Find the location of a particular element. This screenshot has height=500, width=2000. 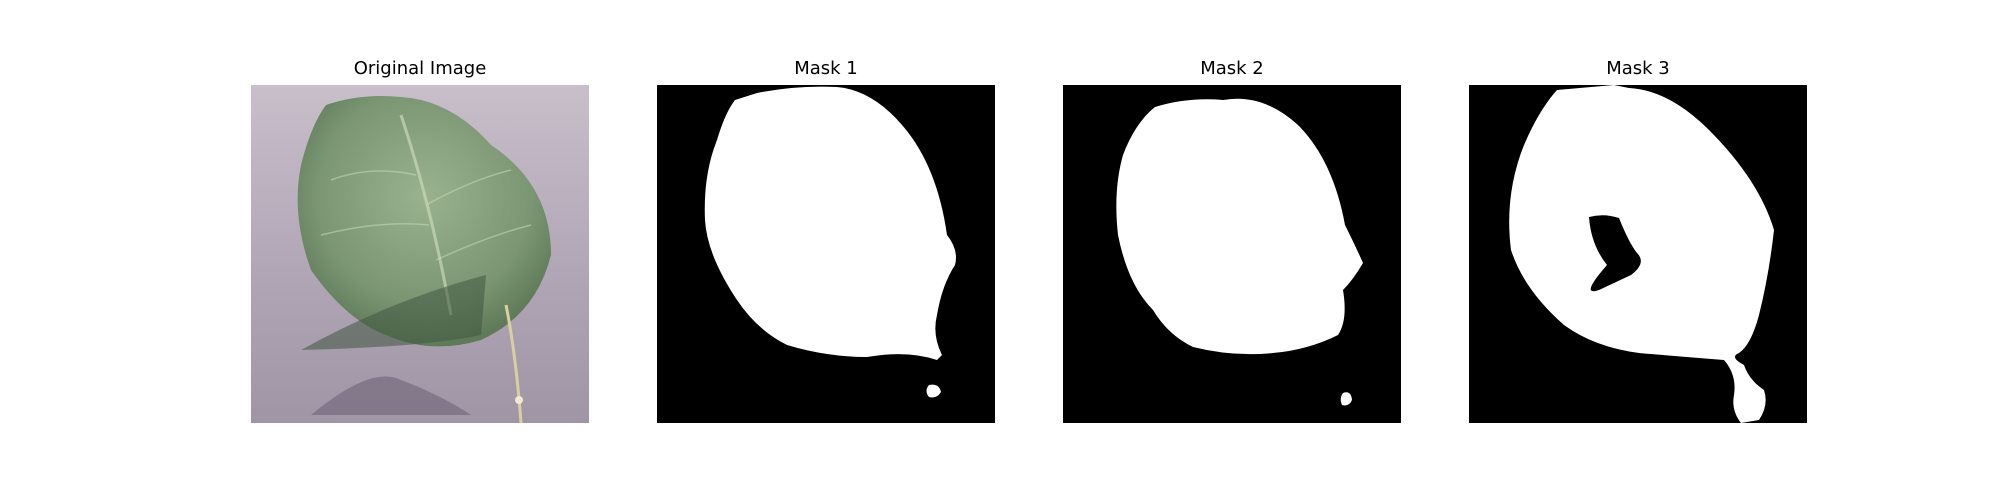

mask-2-image is located at coordinates (1232, 254).